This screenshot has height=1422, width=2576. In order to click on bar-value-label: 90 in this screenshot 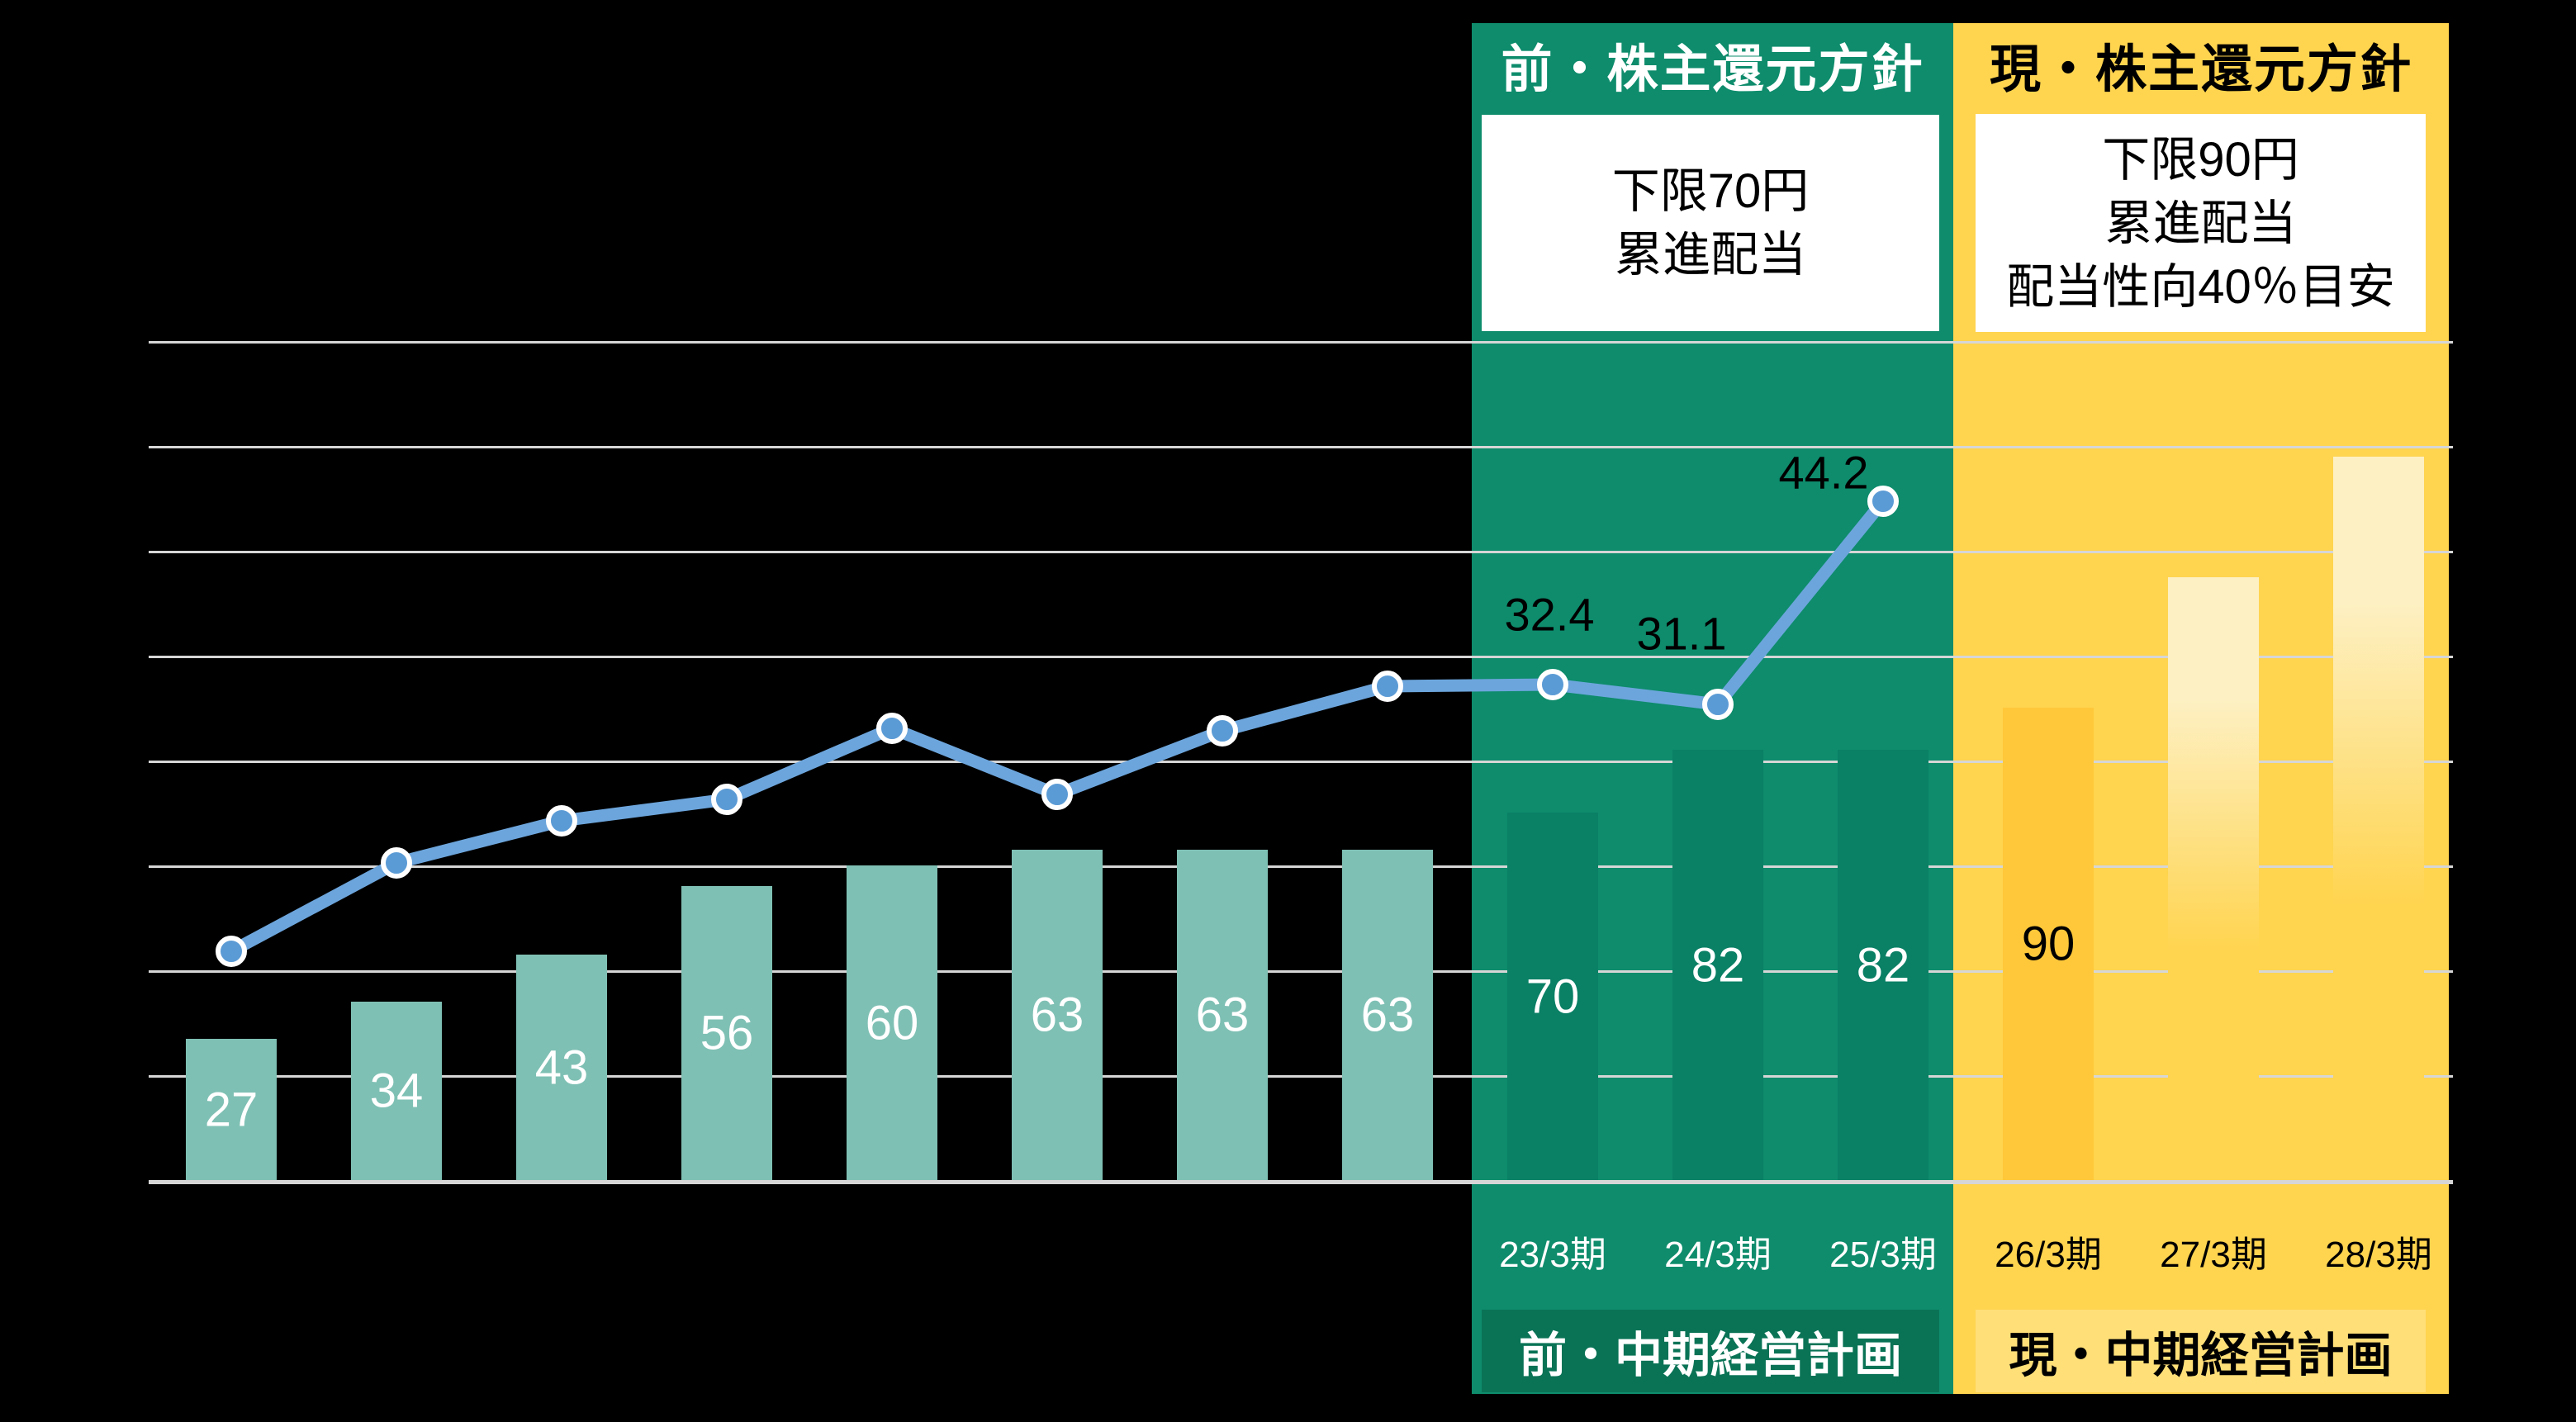, I will do `click(2048, 944)`.